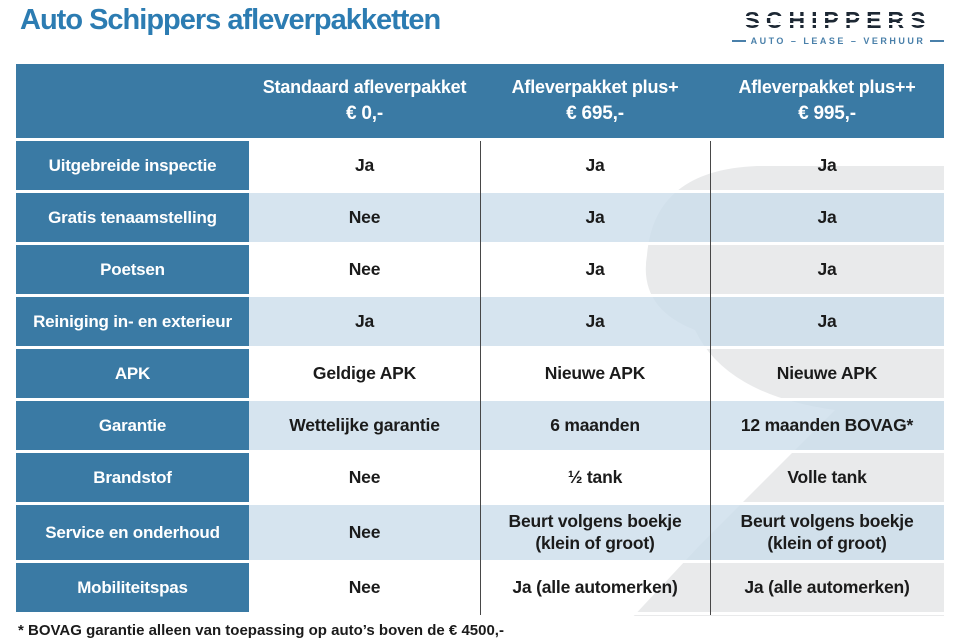  What do you see at coordinates (739, 41) in the screenshot?
I see `logo-rule-left` at bounding box center [739, 41].